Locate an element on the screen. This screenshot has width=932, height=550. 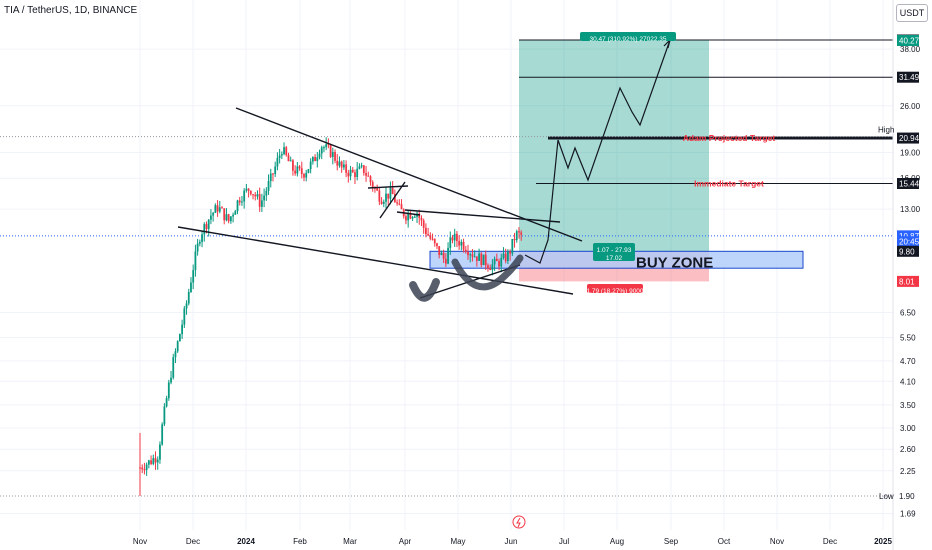
entry-label is located at coordinates (614, 252).